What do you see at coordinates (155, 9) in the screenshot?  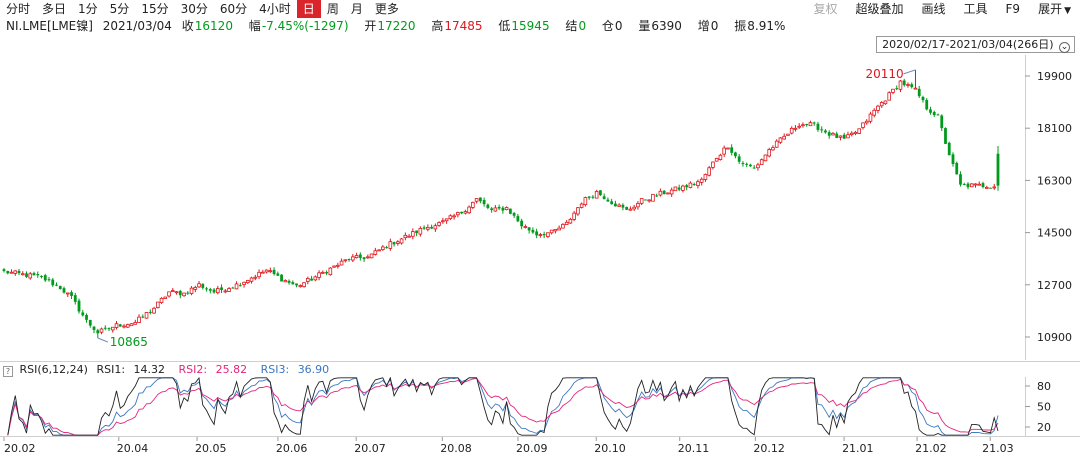 I see `period-tab-4: 15分` at bounding box center [155, 9].